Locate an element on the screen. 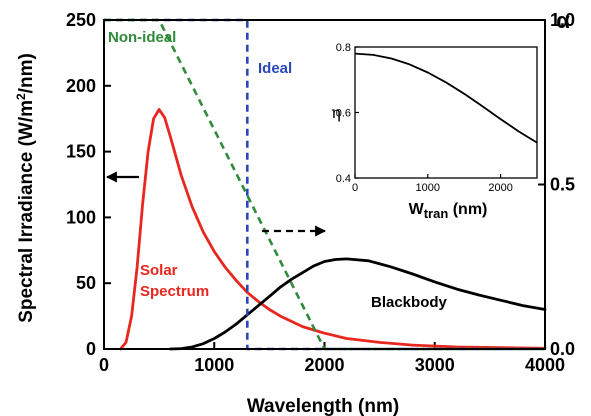  inset-x-tick-label: 0 is located at coordinates (355, 188).